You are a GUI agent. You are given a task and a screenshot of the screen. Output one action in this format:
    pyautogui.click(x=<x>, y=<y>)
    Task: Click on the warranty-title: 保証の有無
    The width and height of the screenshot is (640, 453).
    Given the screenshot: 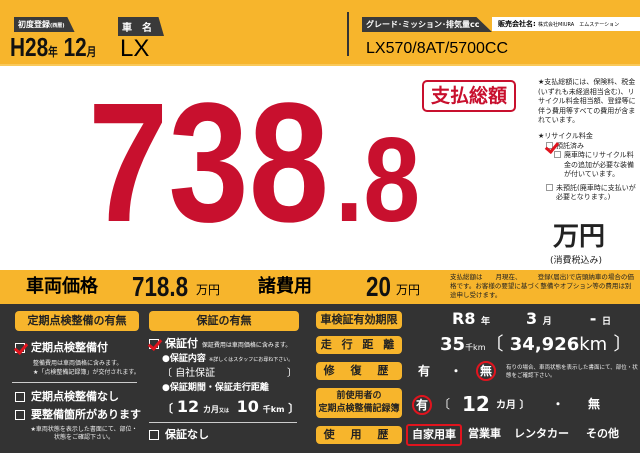 What is the action you would take?
    pyautogui.click(x=224, y=321)
    